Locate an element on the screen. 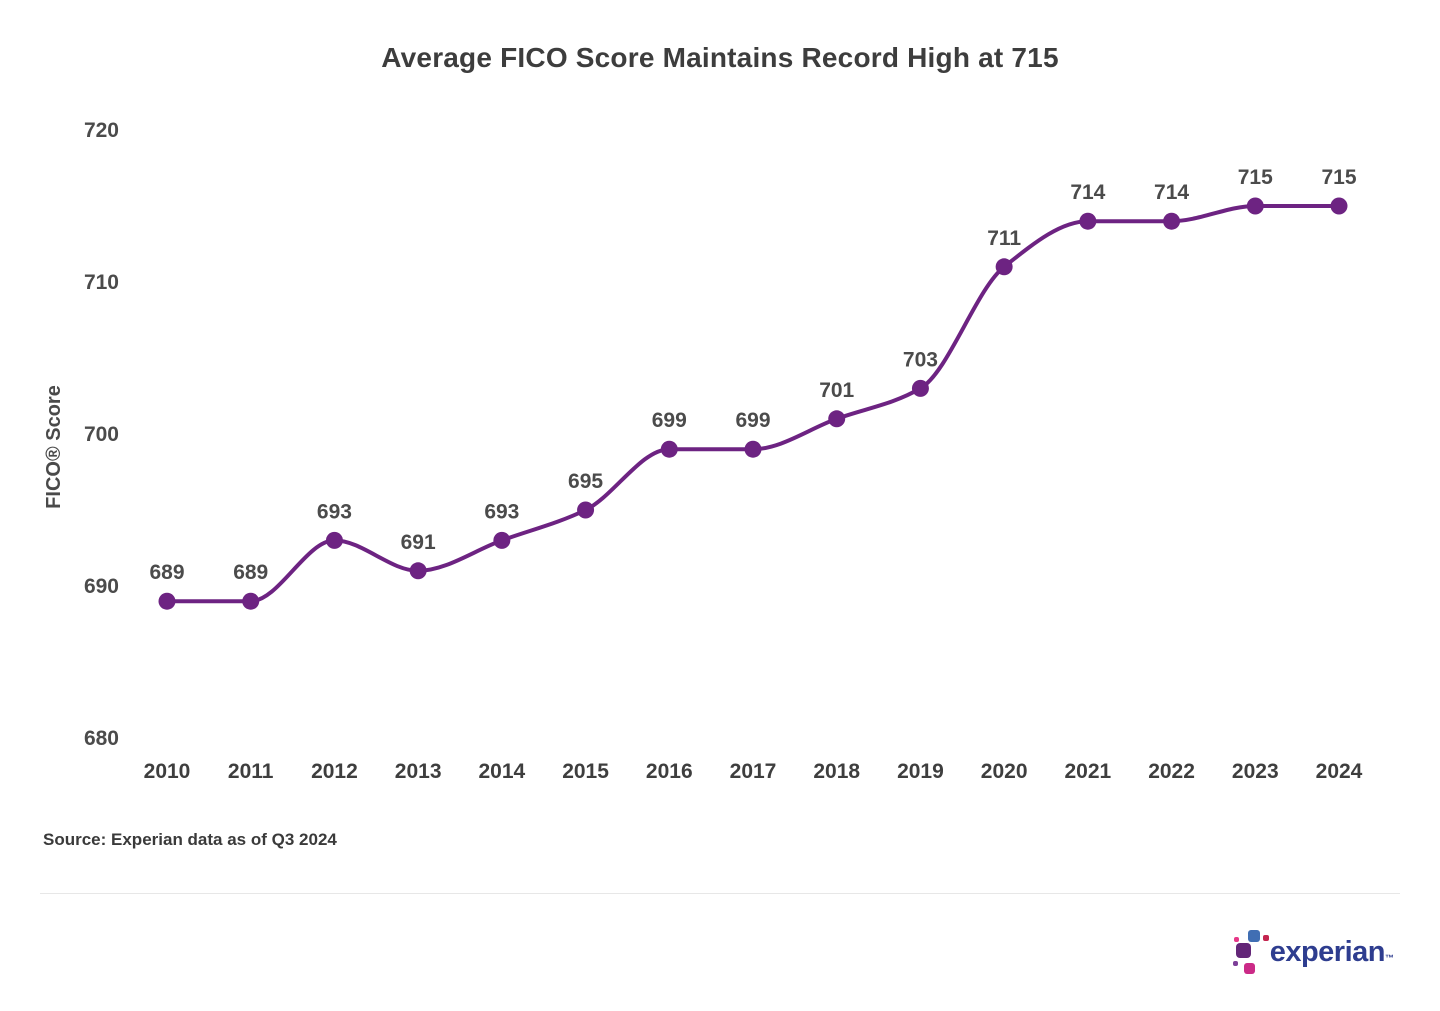 This screenshot has width=1440, height=1011. x-tick-label: 2012 is located at coordinates (334, 771).